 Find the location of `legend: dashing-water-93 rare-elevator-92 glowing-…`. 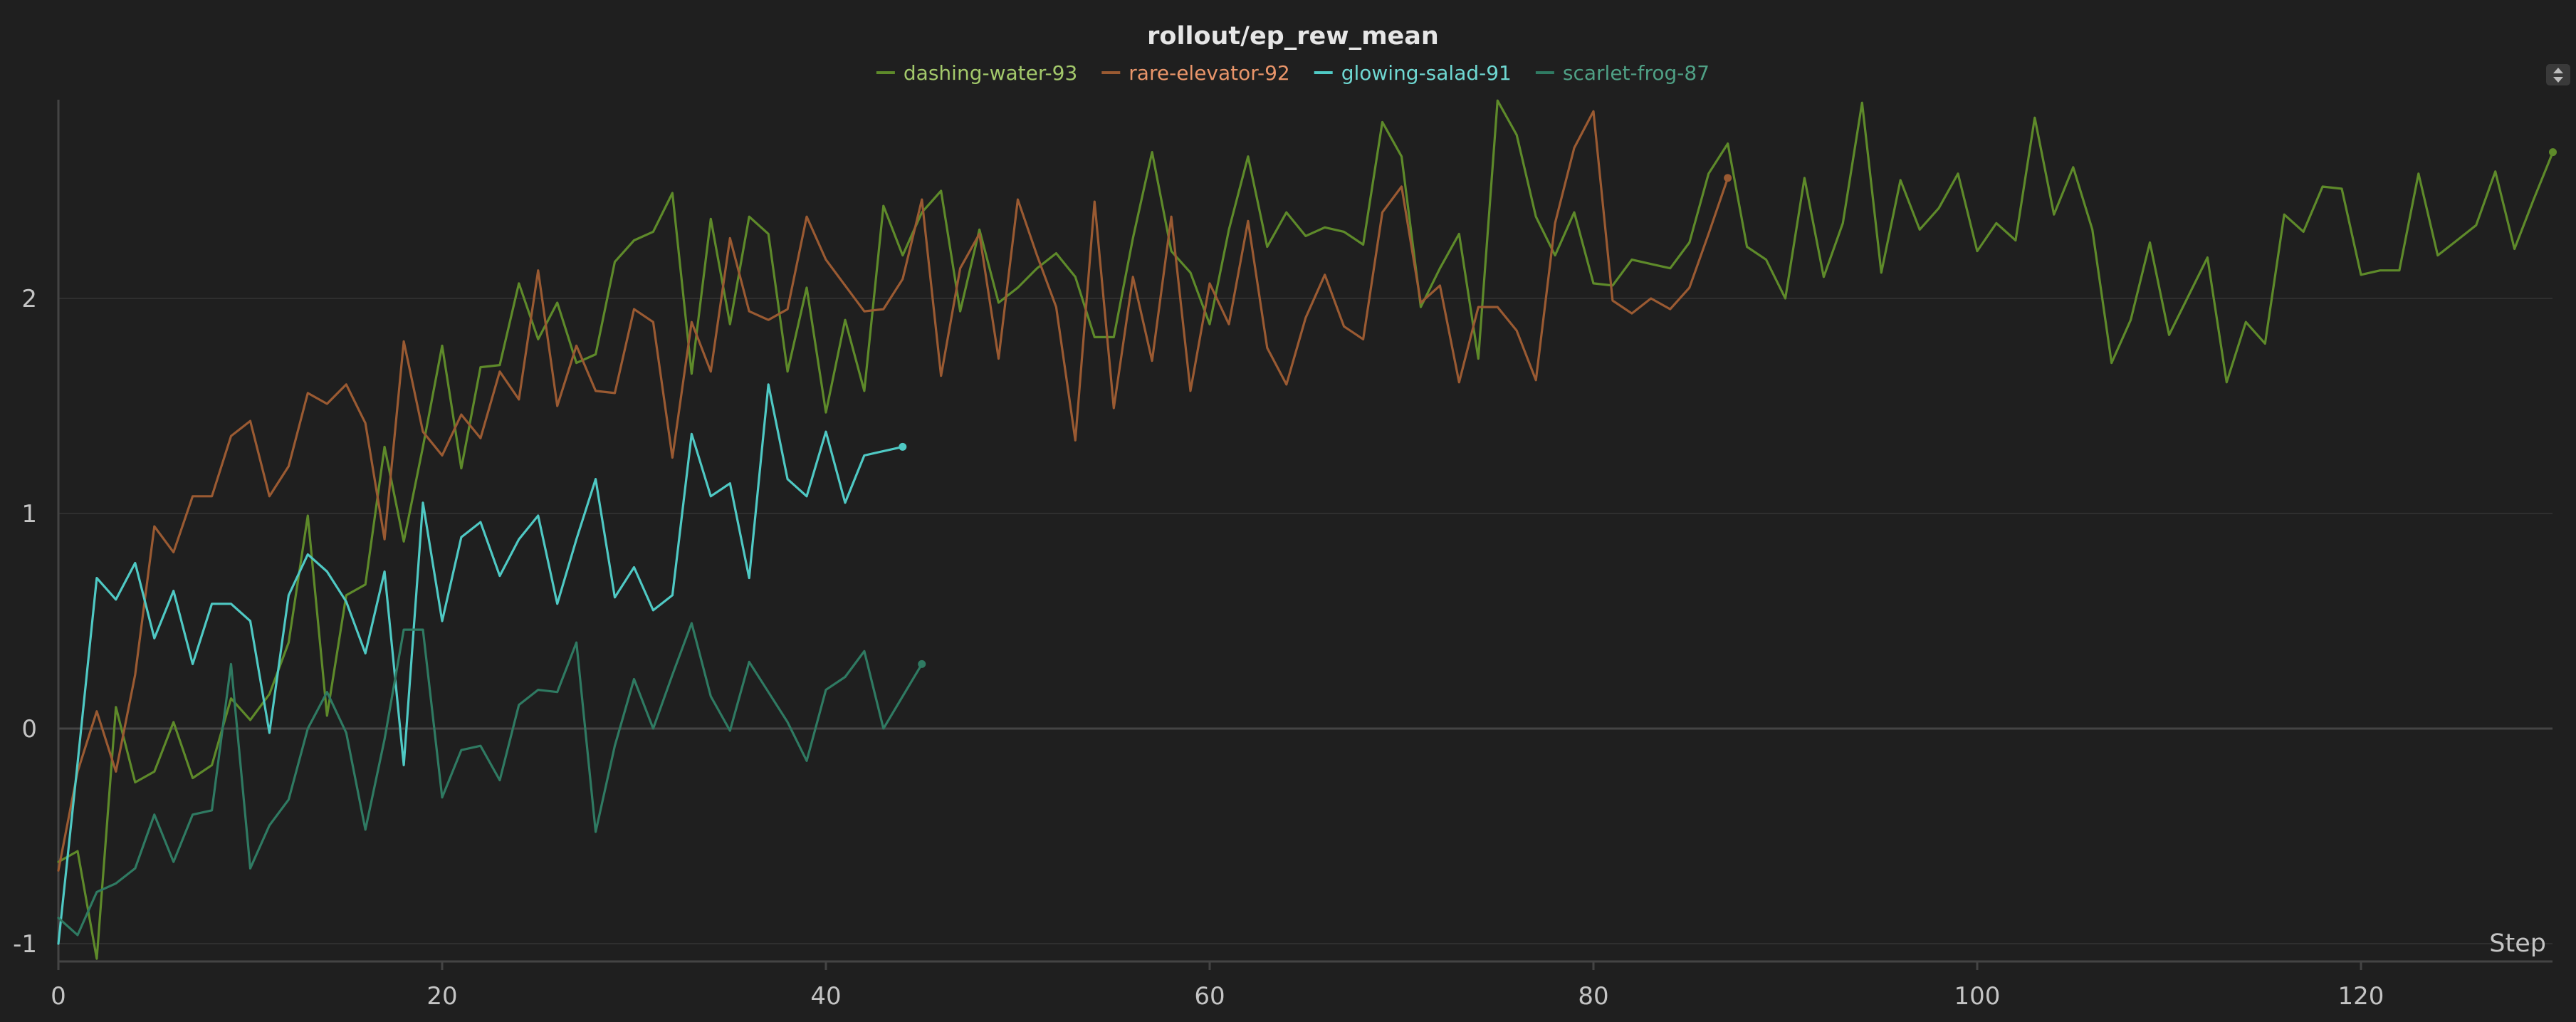

legend: dashing-water-93 rare-elevator-92 glowing-… is located at coordinates (1293, 73).